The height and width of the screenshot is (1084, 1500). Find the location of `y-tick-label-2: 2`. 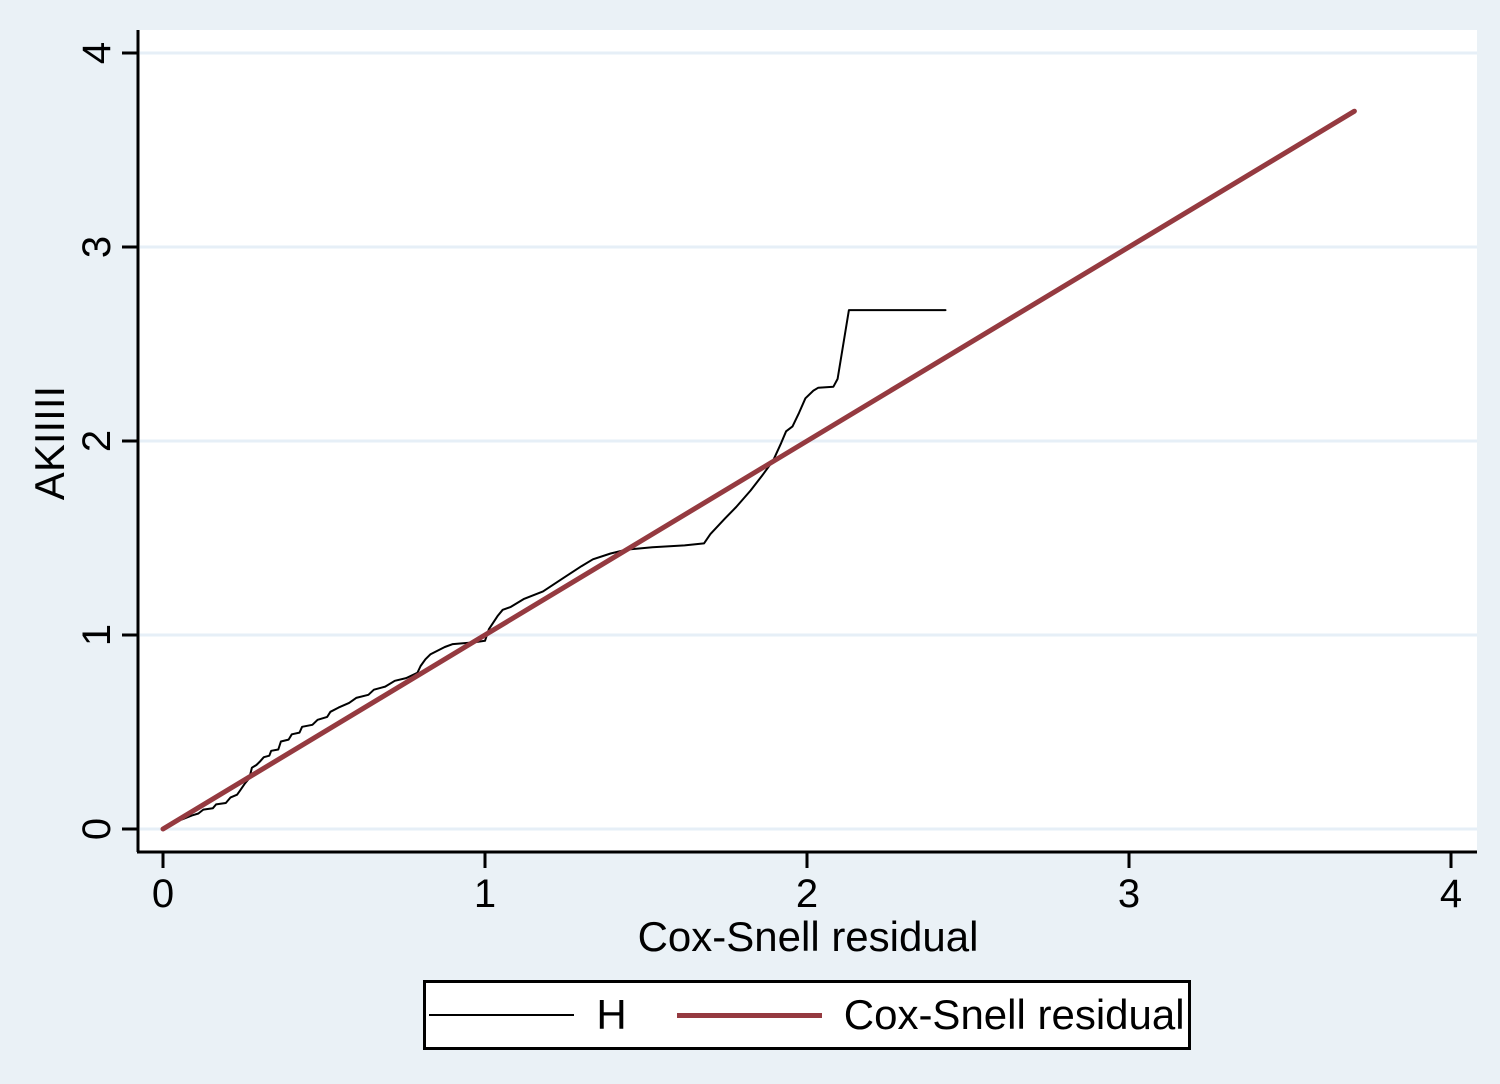

y-tick-label-2: 2 is located at coordinates (97, 441).